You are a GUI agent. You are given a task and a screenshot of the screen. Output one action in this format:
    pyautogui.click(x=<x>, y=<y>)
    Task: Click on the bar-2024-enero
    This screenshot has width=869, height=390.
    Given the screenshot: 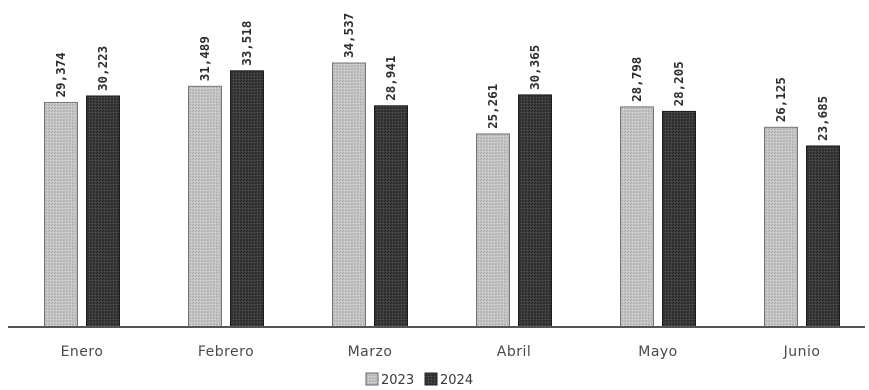 What is the action you would take?
    pyautogui.click(x=103, y=211)
    